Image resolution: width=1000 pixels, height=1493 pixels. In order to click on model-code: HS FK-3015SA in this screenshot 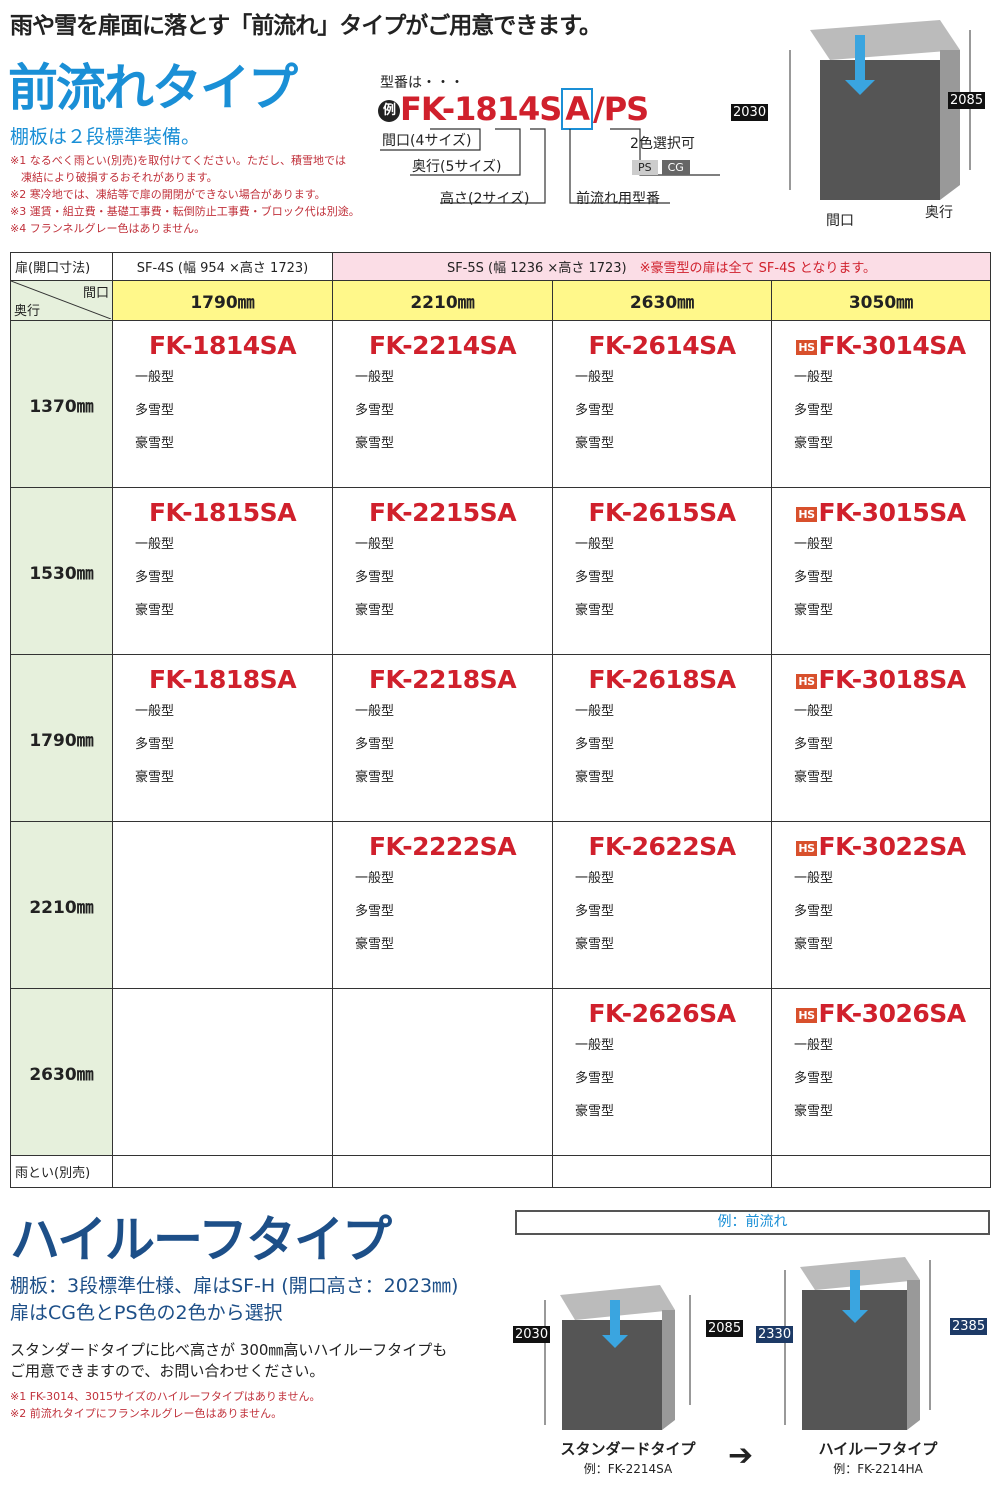, I will do `click(881, 512)`.